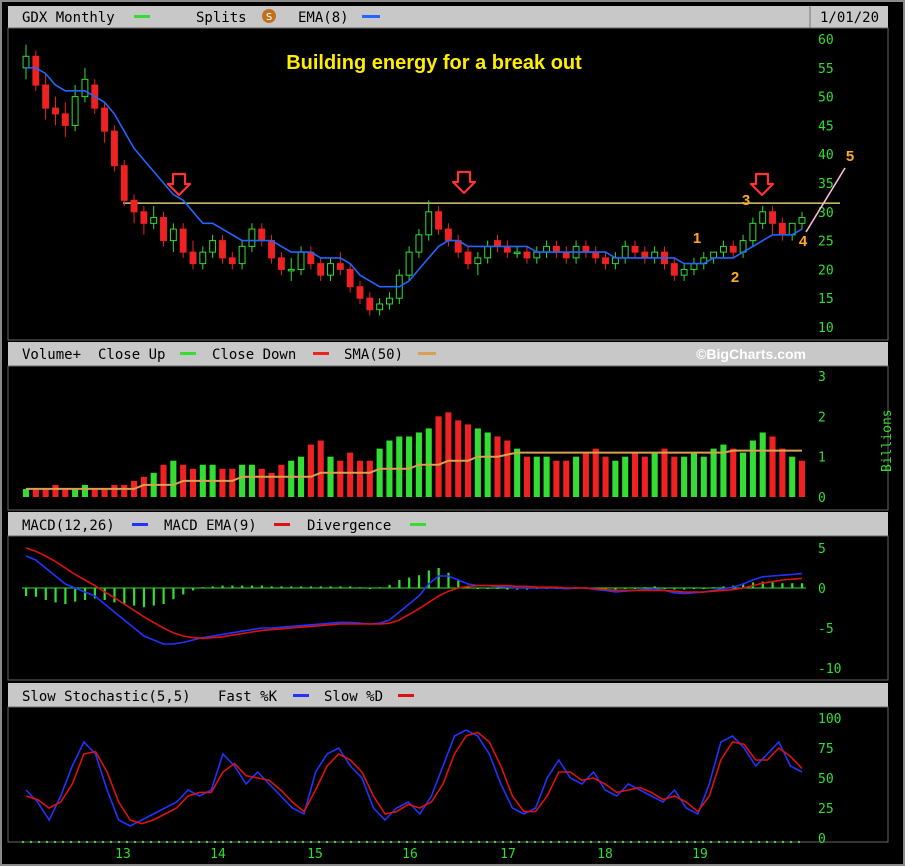 The image size is (905, 866). Describe the element at coordinates (427, 353) in the screenshot. I see `volume-sma-swatch` at that location.